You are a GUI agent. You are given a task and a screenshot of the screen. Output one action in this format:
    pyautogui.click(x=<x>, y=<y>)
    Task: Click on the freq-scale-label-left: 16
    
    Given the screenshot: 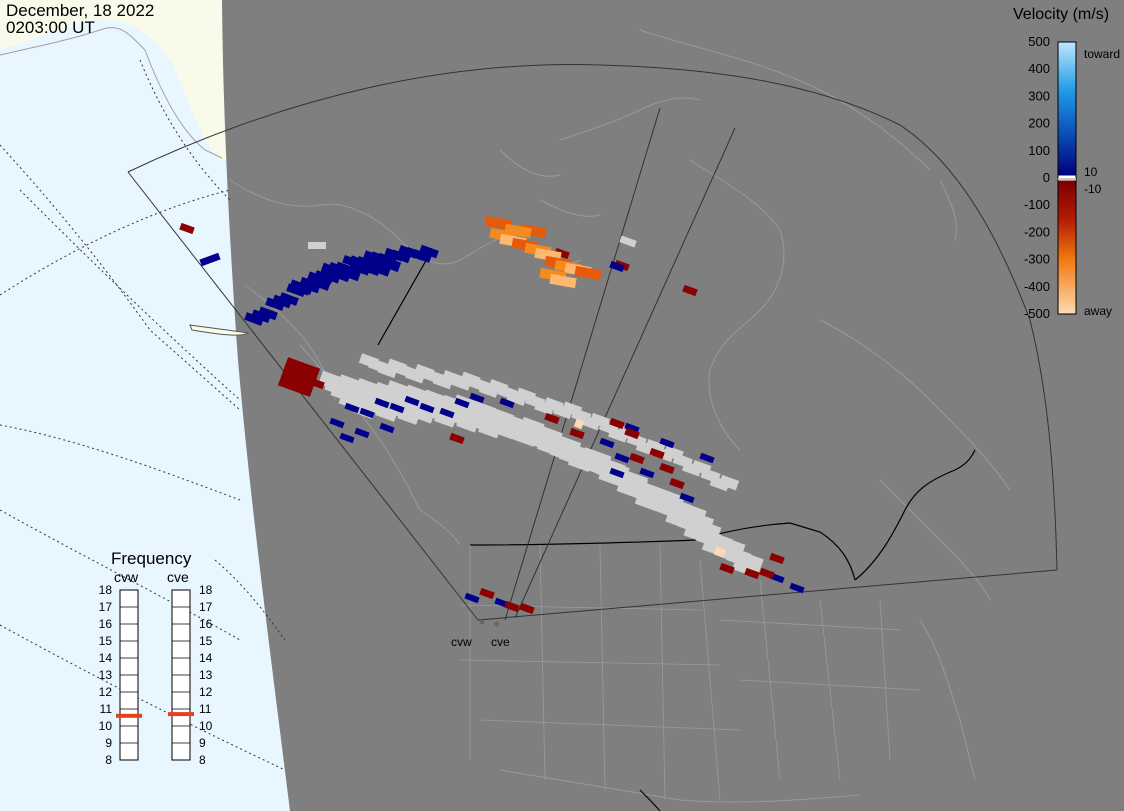 What is the action you would take?
    pyautogui.click(x=106, y=624)
    